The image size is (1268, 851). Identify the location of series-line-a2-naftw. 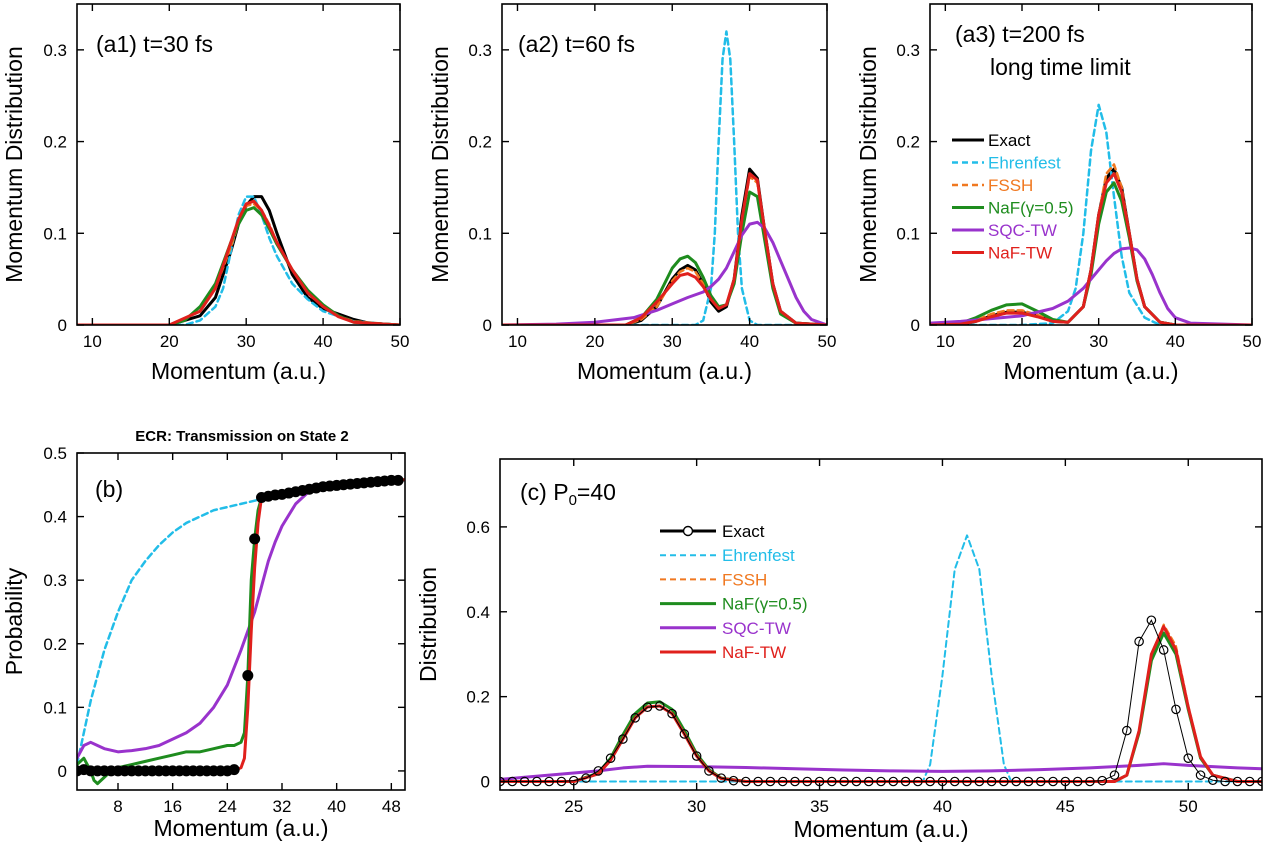
(664, 248).